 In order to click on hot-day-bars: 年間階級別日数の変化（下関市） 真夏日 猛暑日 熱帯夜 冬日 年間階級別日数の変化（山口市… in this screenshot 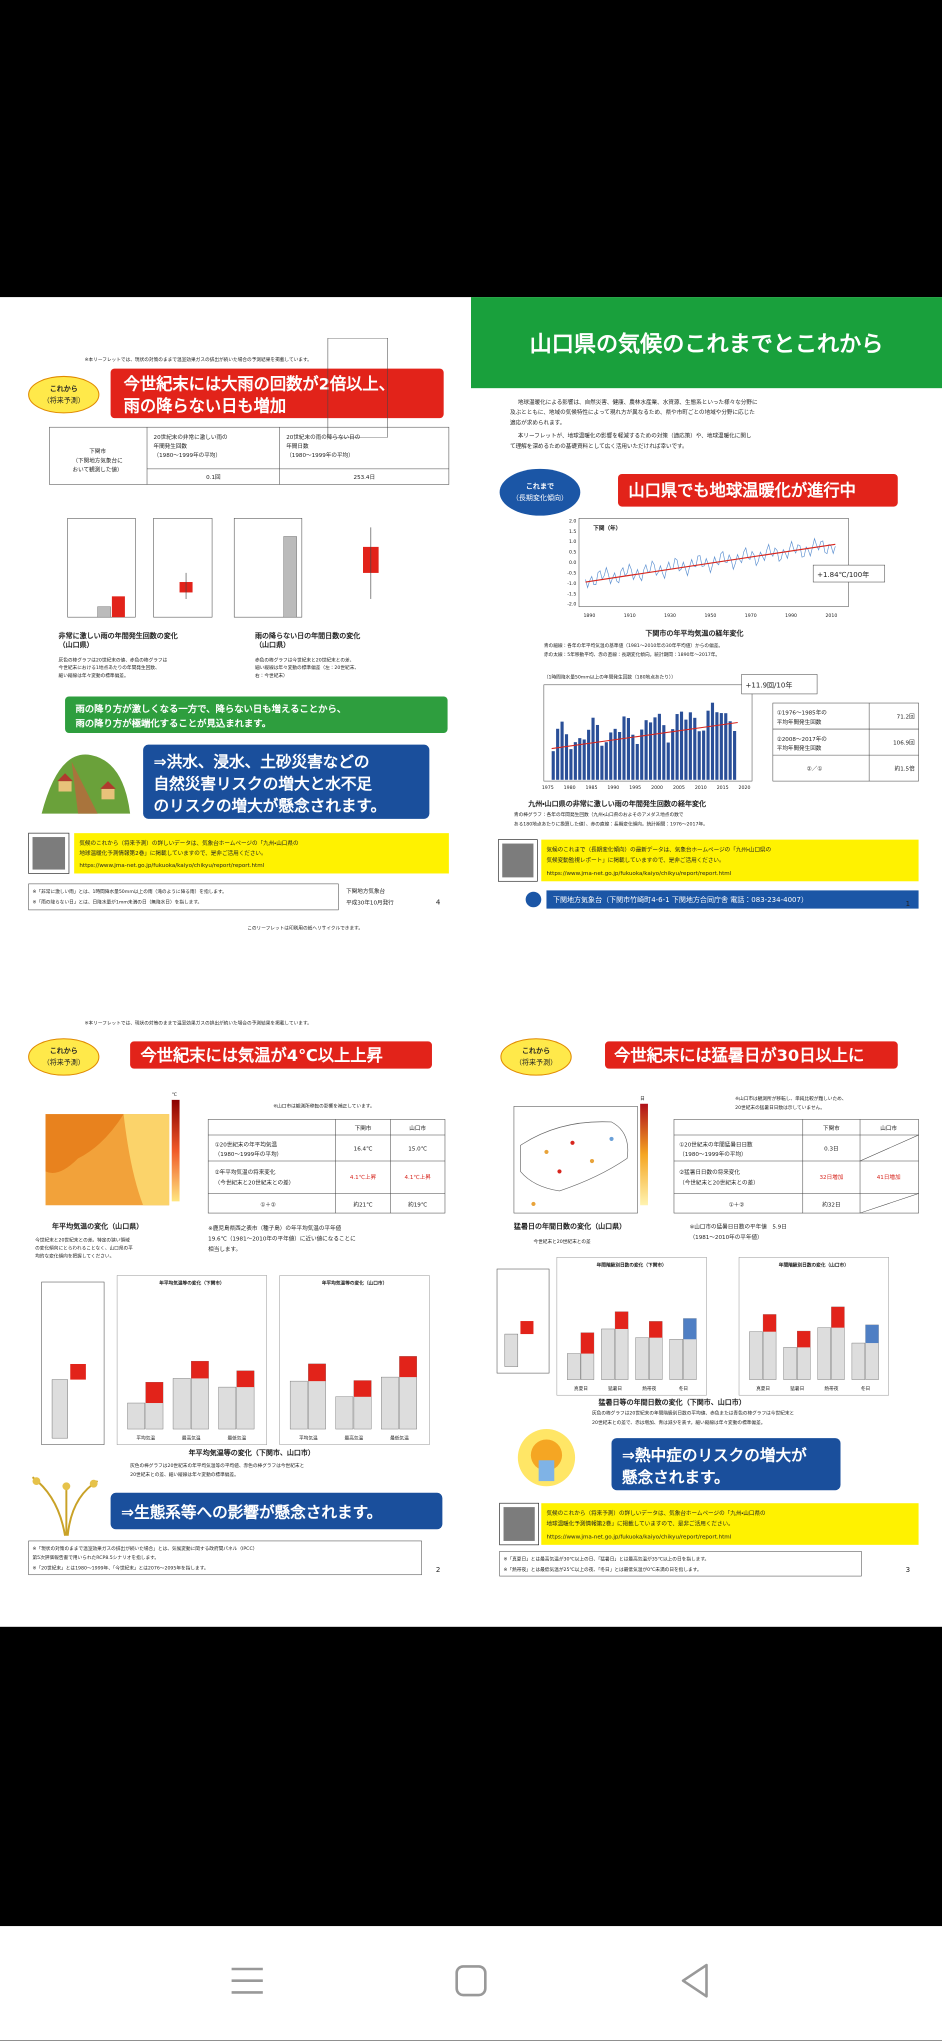, I will do `click(722, 1326)`.